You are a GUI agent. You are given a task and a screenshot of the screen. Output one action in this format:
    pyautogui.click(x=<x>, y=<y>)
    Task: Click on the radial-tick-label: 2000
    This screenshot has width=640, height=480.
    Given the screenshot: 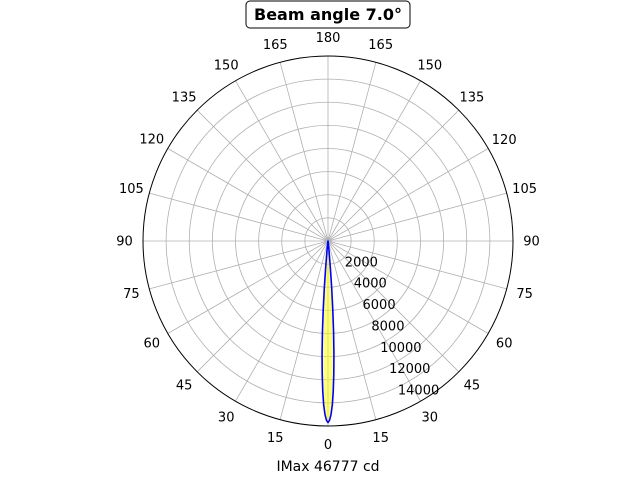 What is the action you would take?
    pyautogui.click(x=361, y=262)
    